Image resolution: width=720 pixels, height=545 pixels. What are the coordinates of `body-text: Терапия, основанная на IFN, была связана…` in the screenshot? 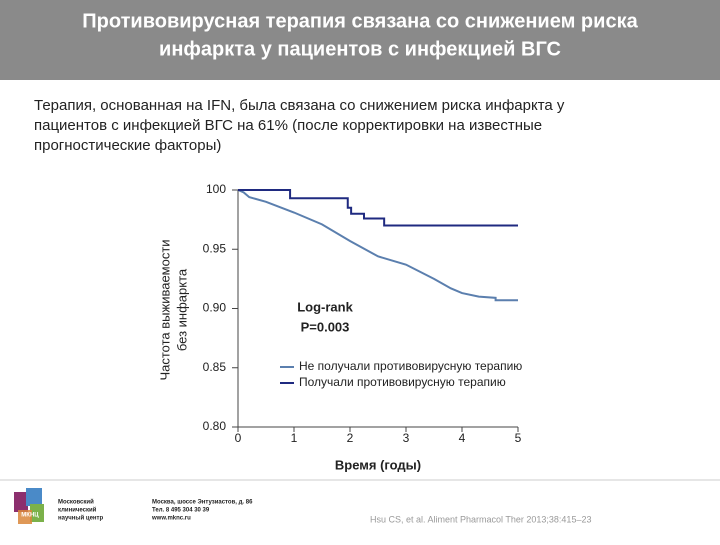 It's located at (299, 105).